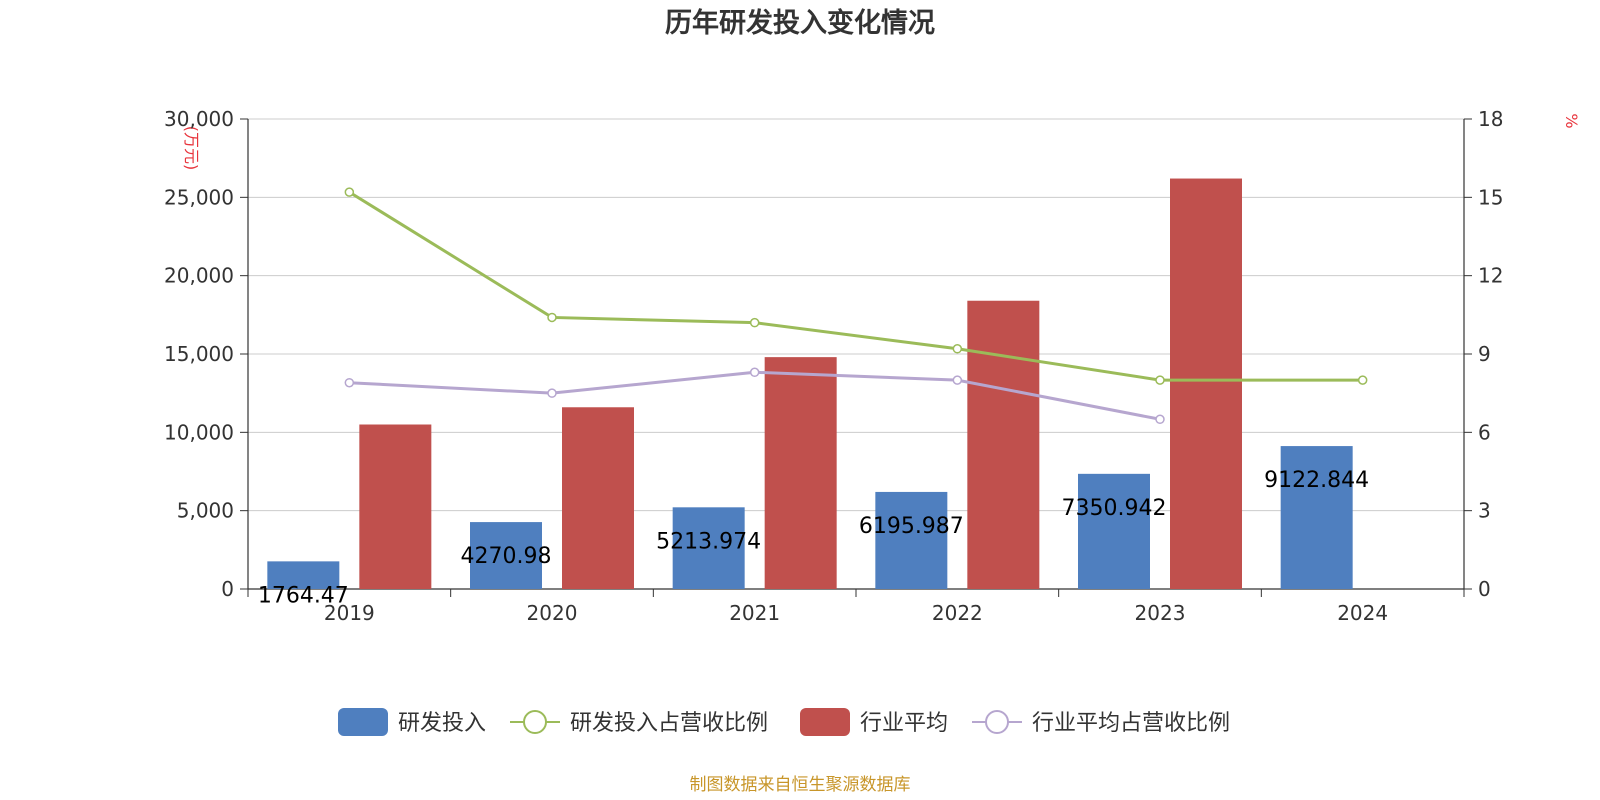  I want to click on bar-data-label: 4270.98, so click(506, 556).